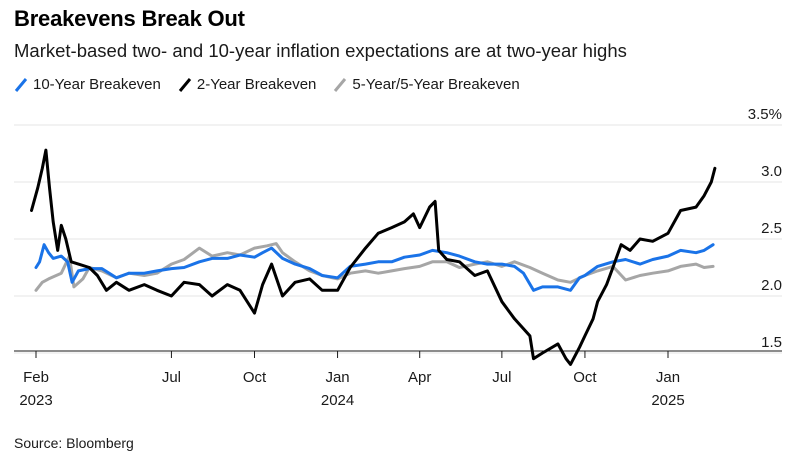 Image resolution: width=796 pixels, height=463 pixels. What do you see at coordinates (771, 285) in the screenshot?
I see `y-tick-label: 2.0` at bounding box center [771, 285].